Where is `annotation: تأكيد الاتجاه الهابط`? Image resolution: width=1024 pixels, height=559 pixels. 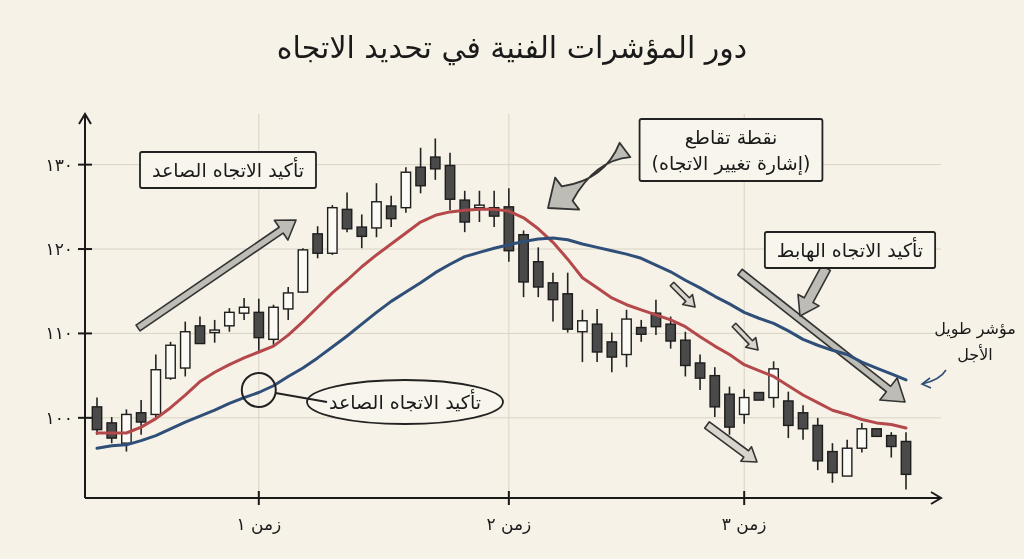 annotation: تأكيد الاتجاه الهابط is located at coordinates (850, 249).